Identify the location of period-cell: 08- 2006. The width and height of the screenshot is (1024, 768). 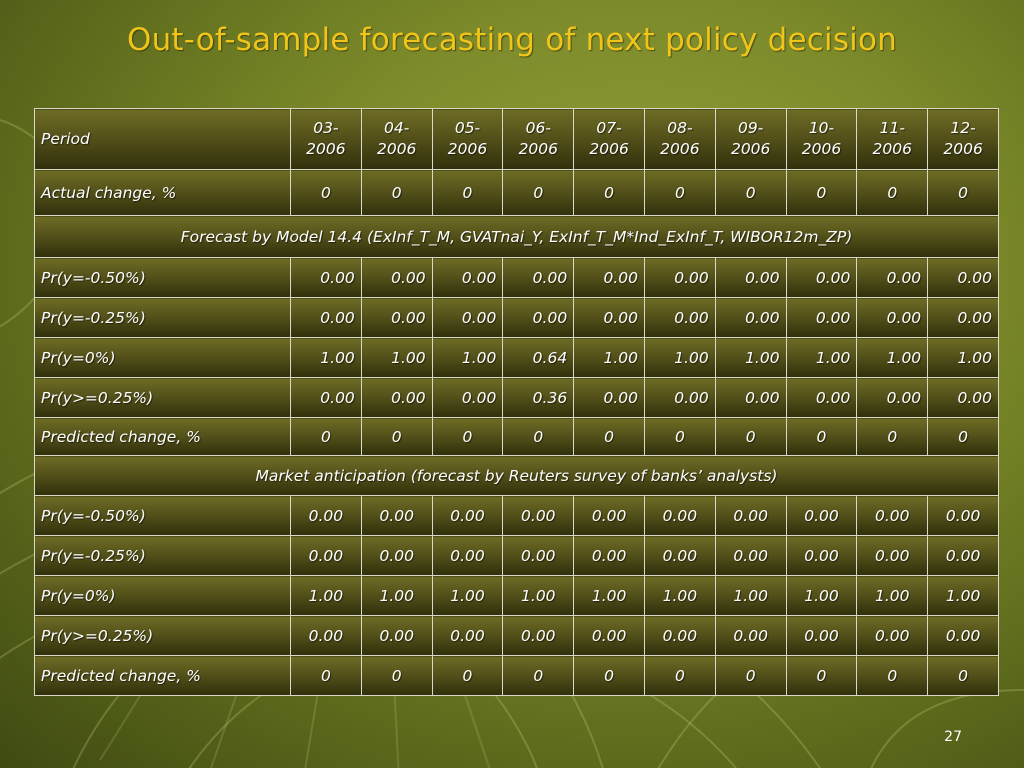
(679, 139).